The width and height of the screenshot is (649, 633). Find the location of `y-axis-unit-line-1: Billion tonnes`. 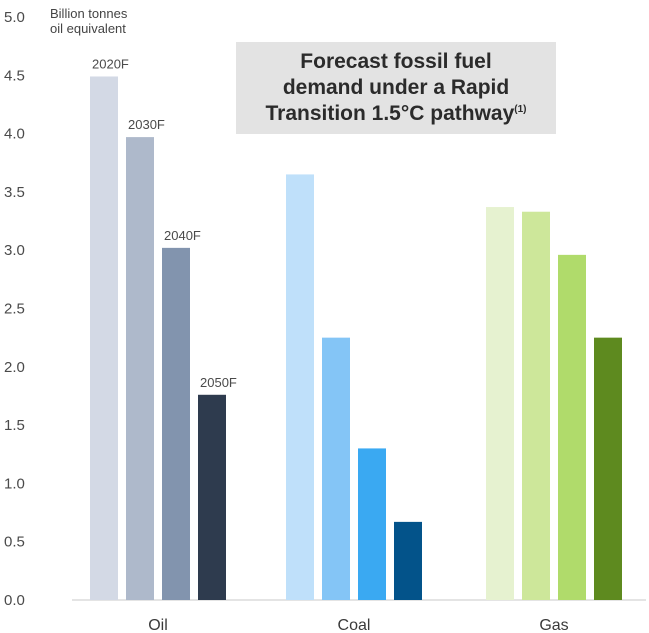

y-axis-unit-line-1: Billion tonnes is located at coordinates (89, 13).